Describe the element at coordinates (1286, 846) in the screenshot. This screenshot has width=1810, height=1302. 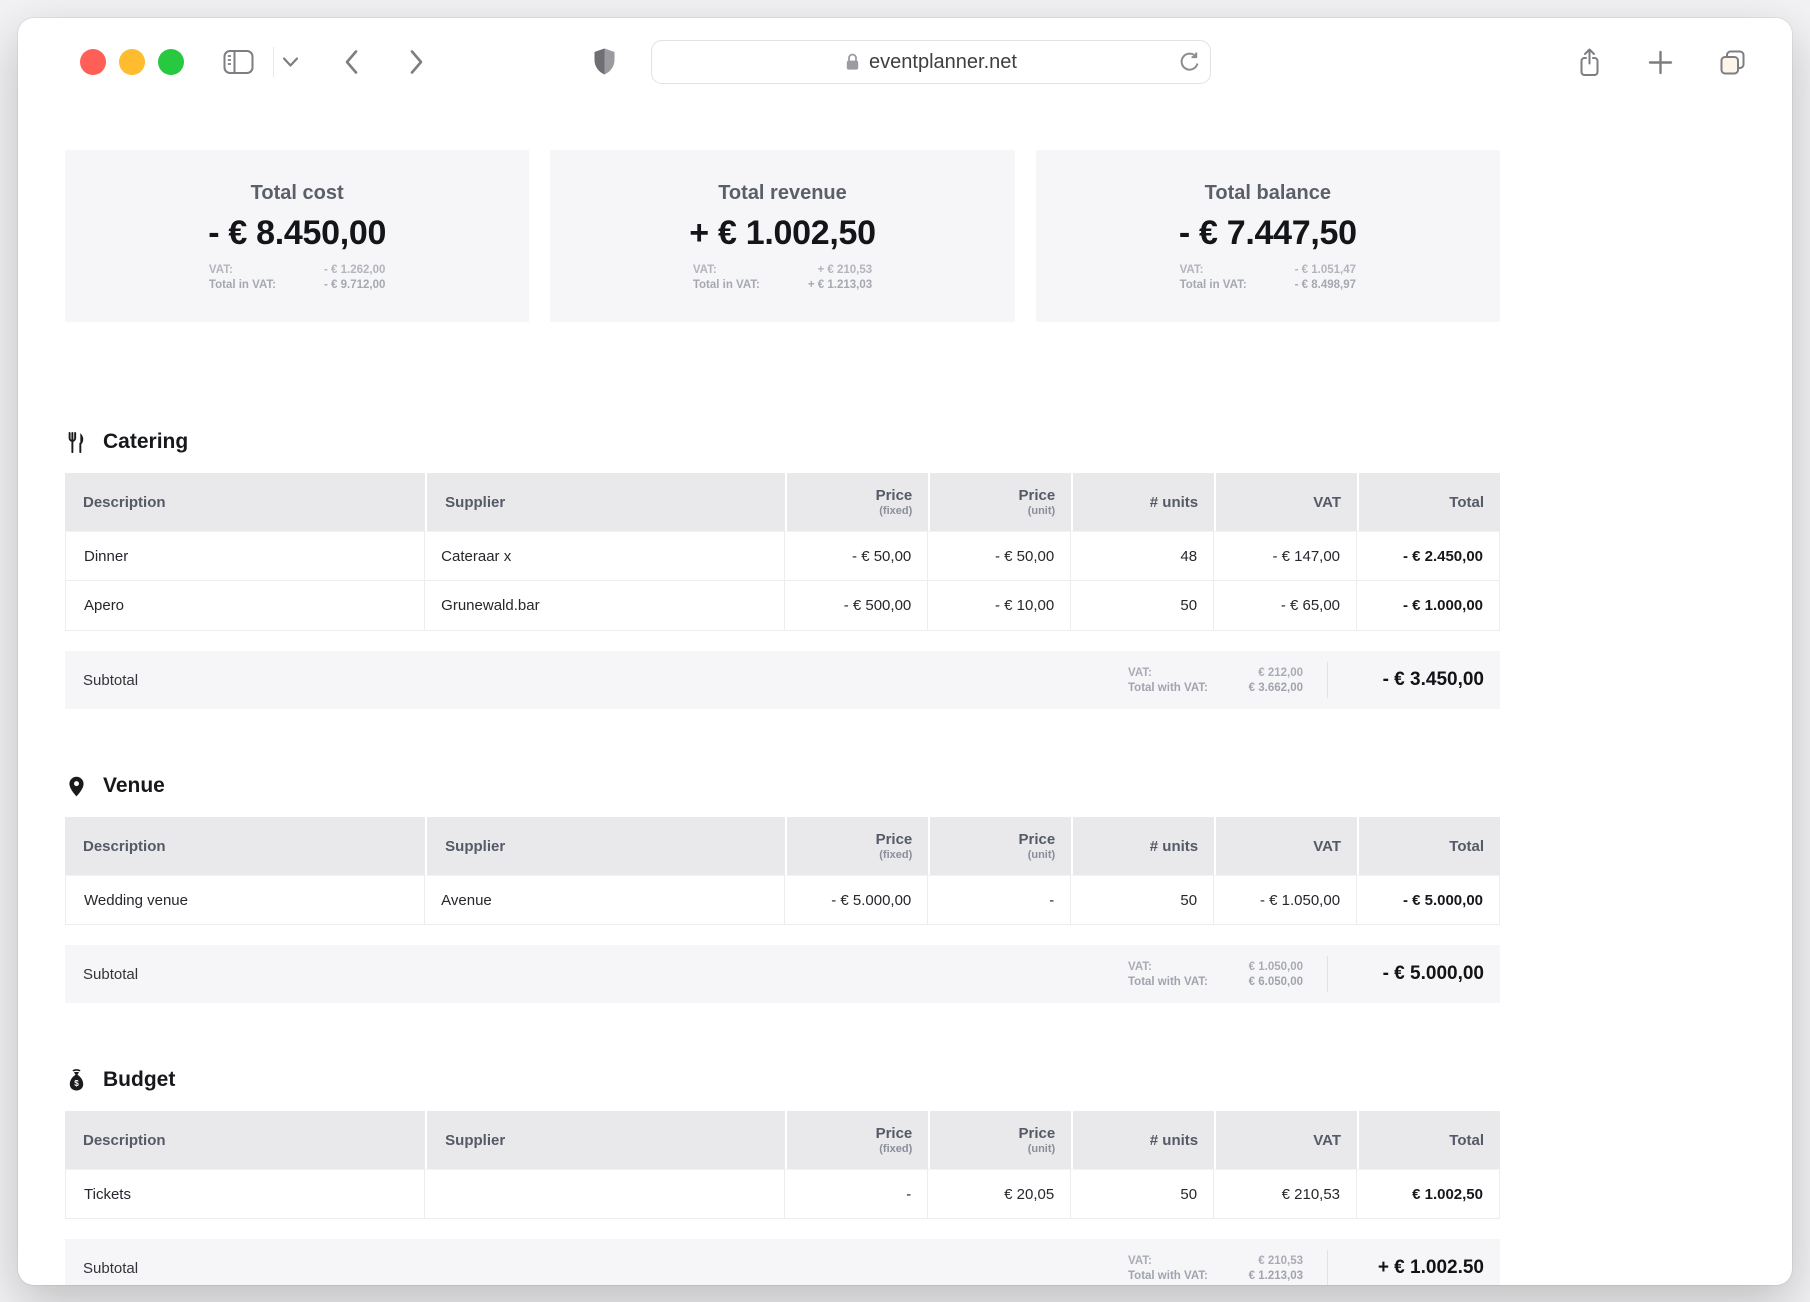
I see `col-header-vat: VAT` at that location.